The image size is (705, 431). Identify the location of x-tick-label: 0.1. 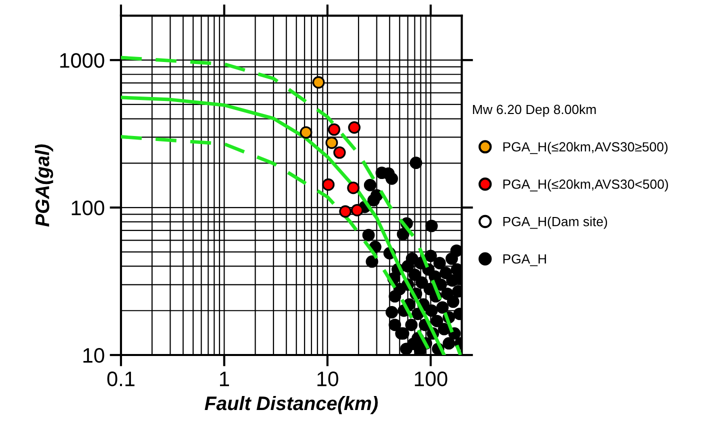
(120, 379).